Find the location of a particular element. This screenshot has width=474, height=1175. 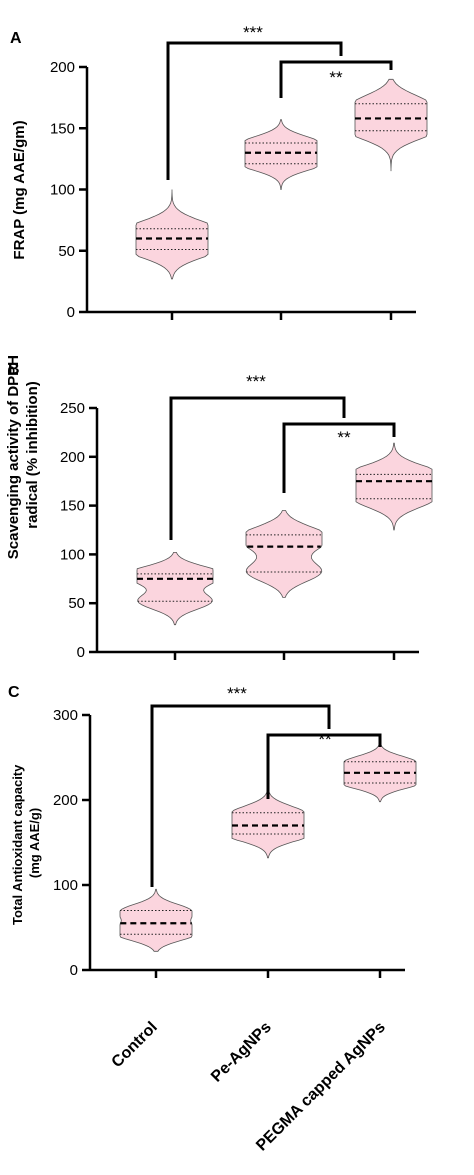

panel-c-ylabel-line2: (mg AAE/g) is located at coordinates (34, 843).